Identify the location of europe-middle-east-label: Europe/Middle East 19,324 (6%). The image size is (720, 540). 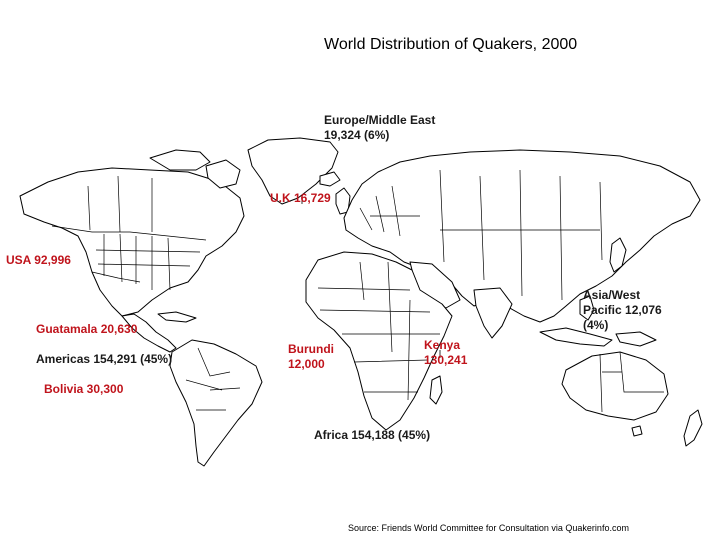
(380, 127).